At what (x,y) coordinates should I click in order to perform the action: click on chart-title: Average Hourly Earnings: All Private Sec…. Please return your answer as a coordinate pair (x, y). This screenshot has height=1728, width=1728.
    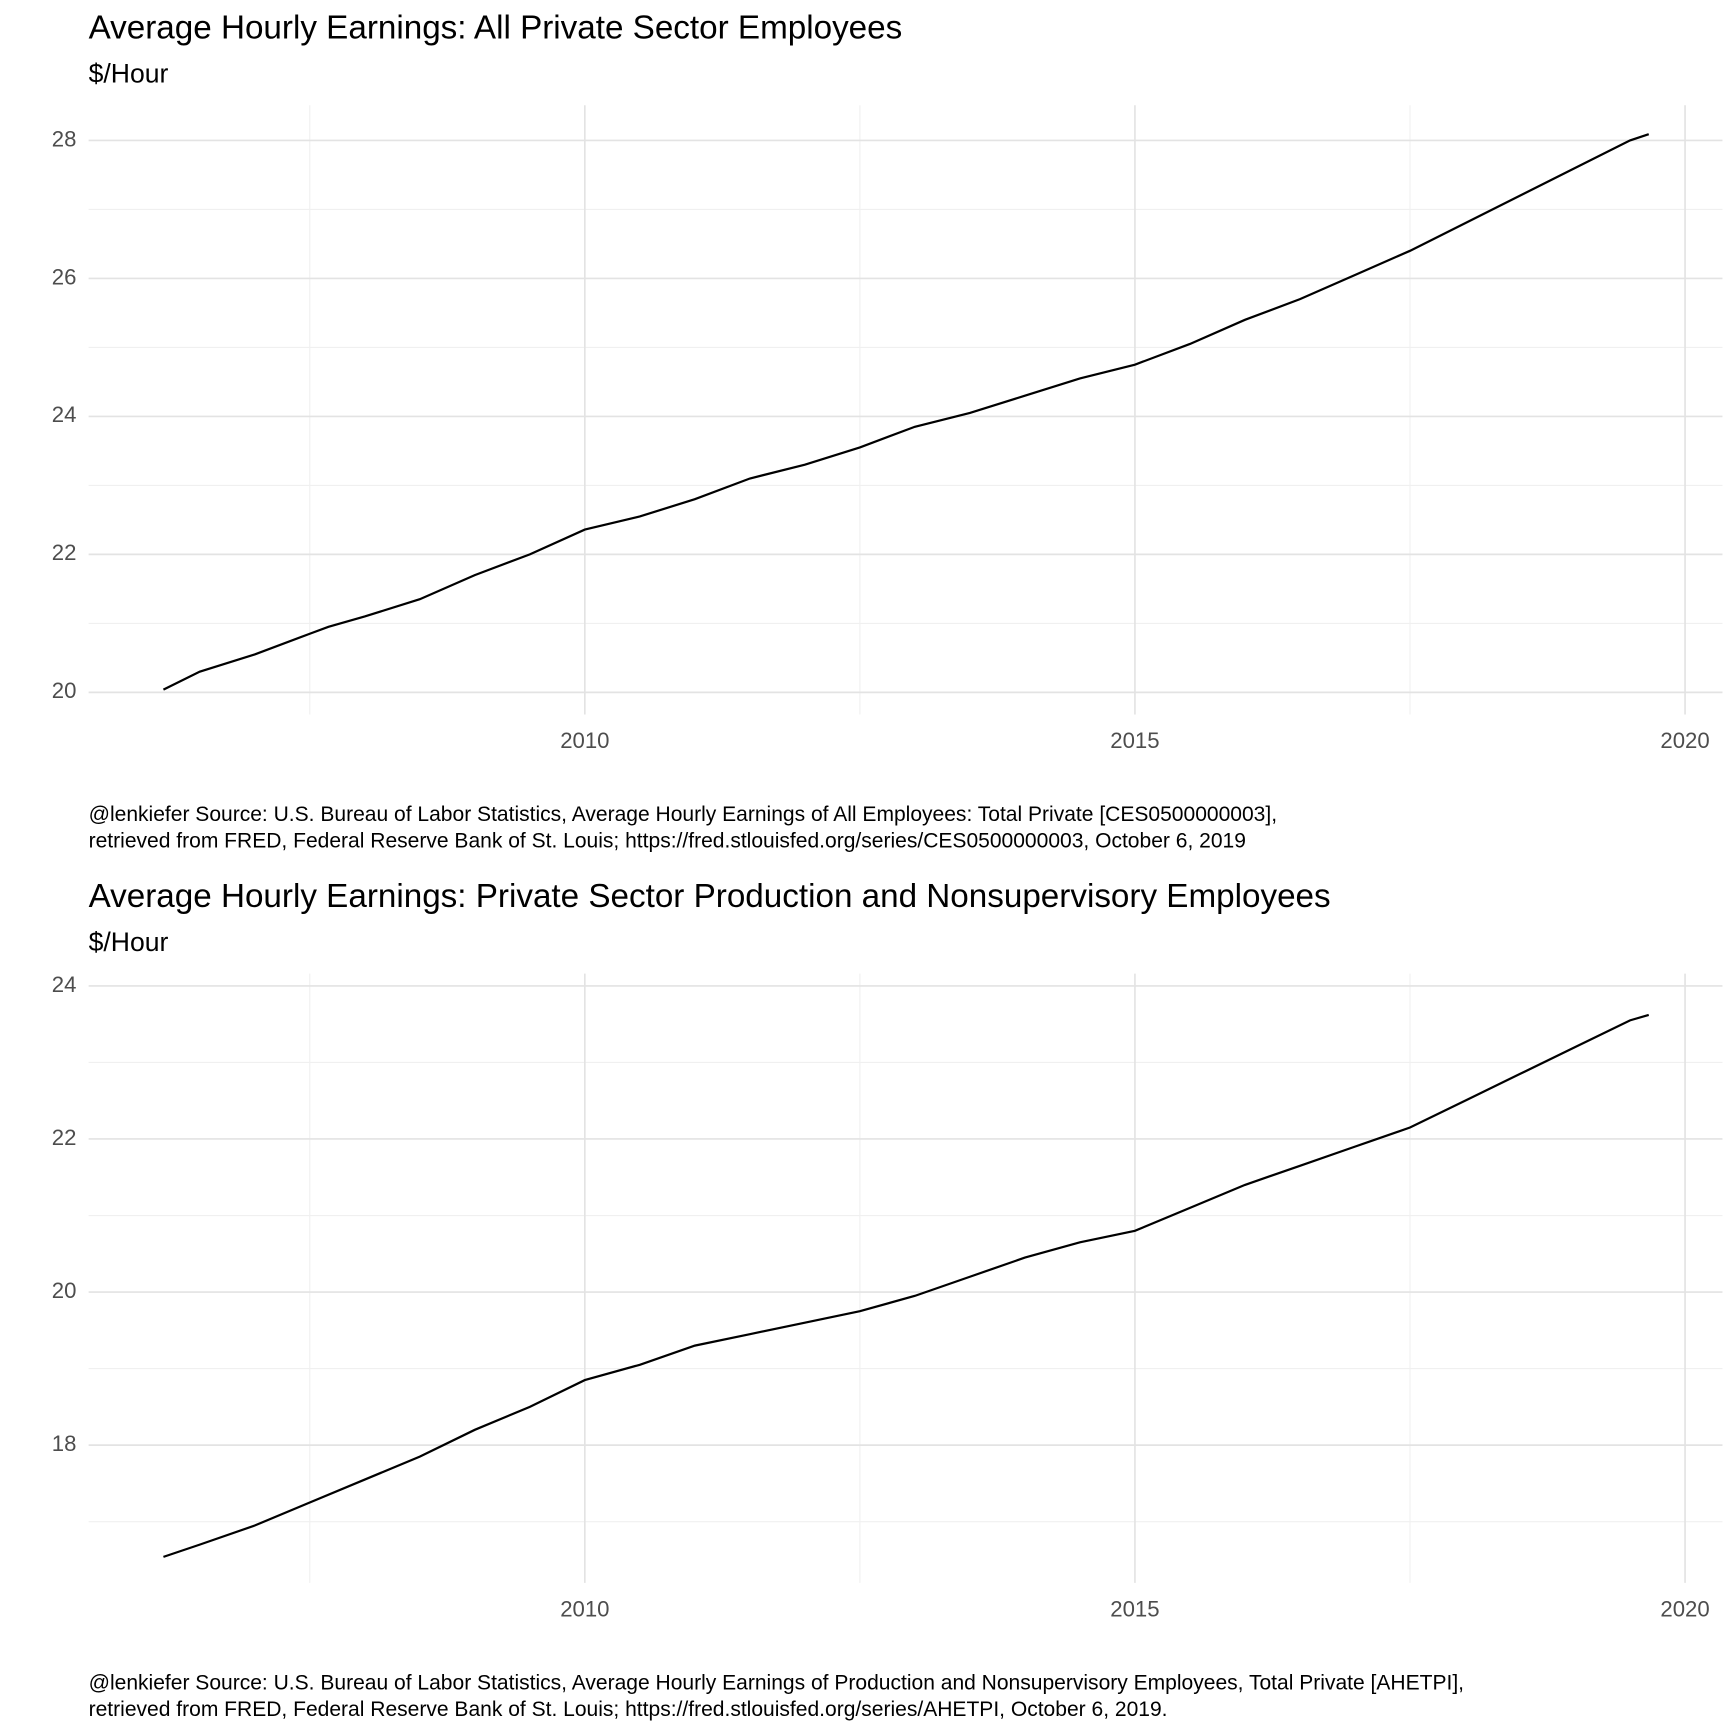
    Looking at the image, I should click on (496, 28).